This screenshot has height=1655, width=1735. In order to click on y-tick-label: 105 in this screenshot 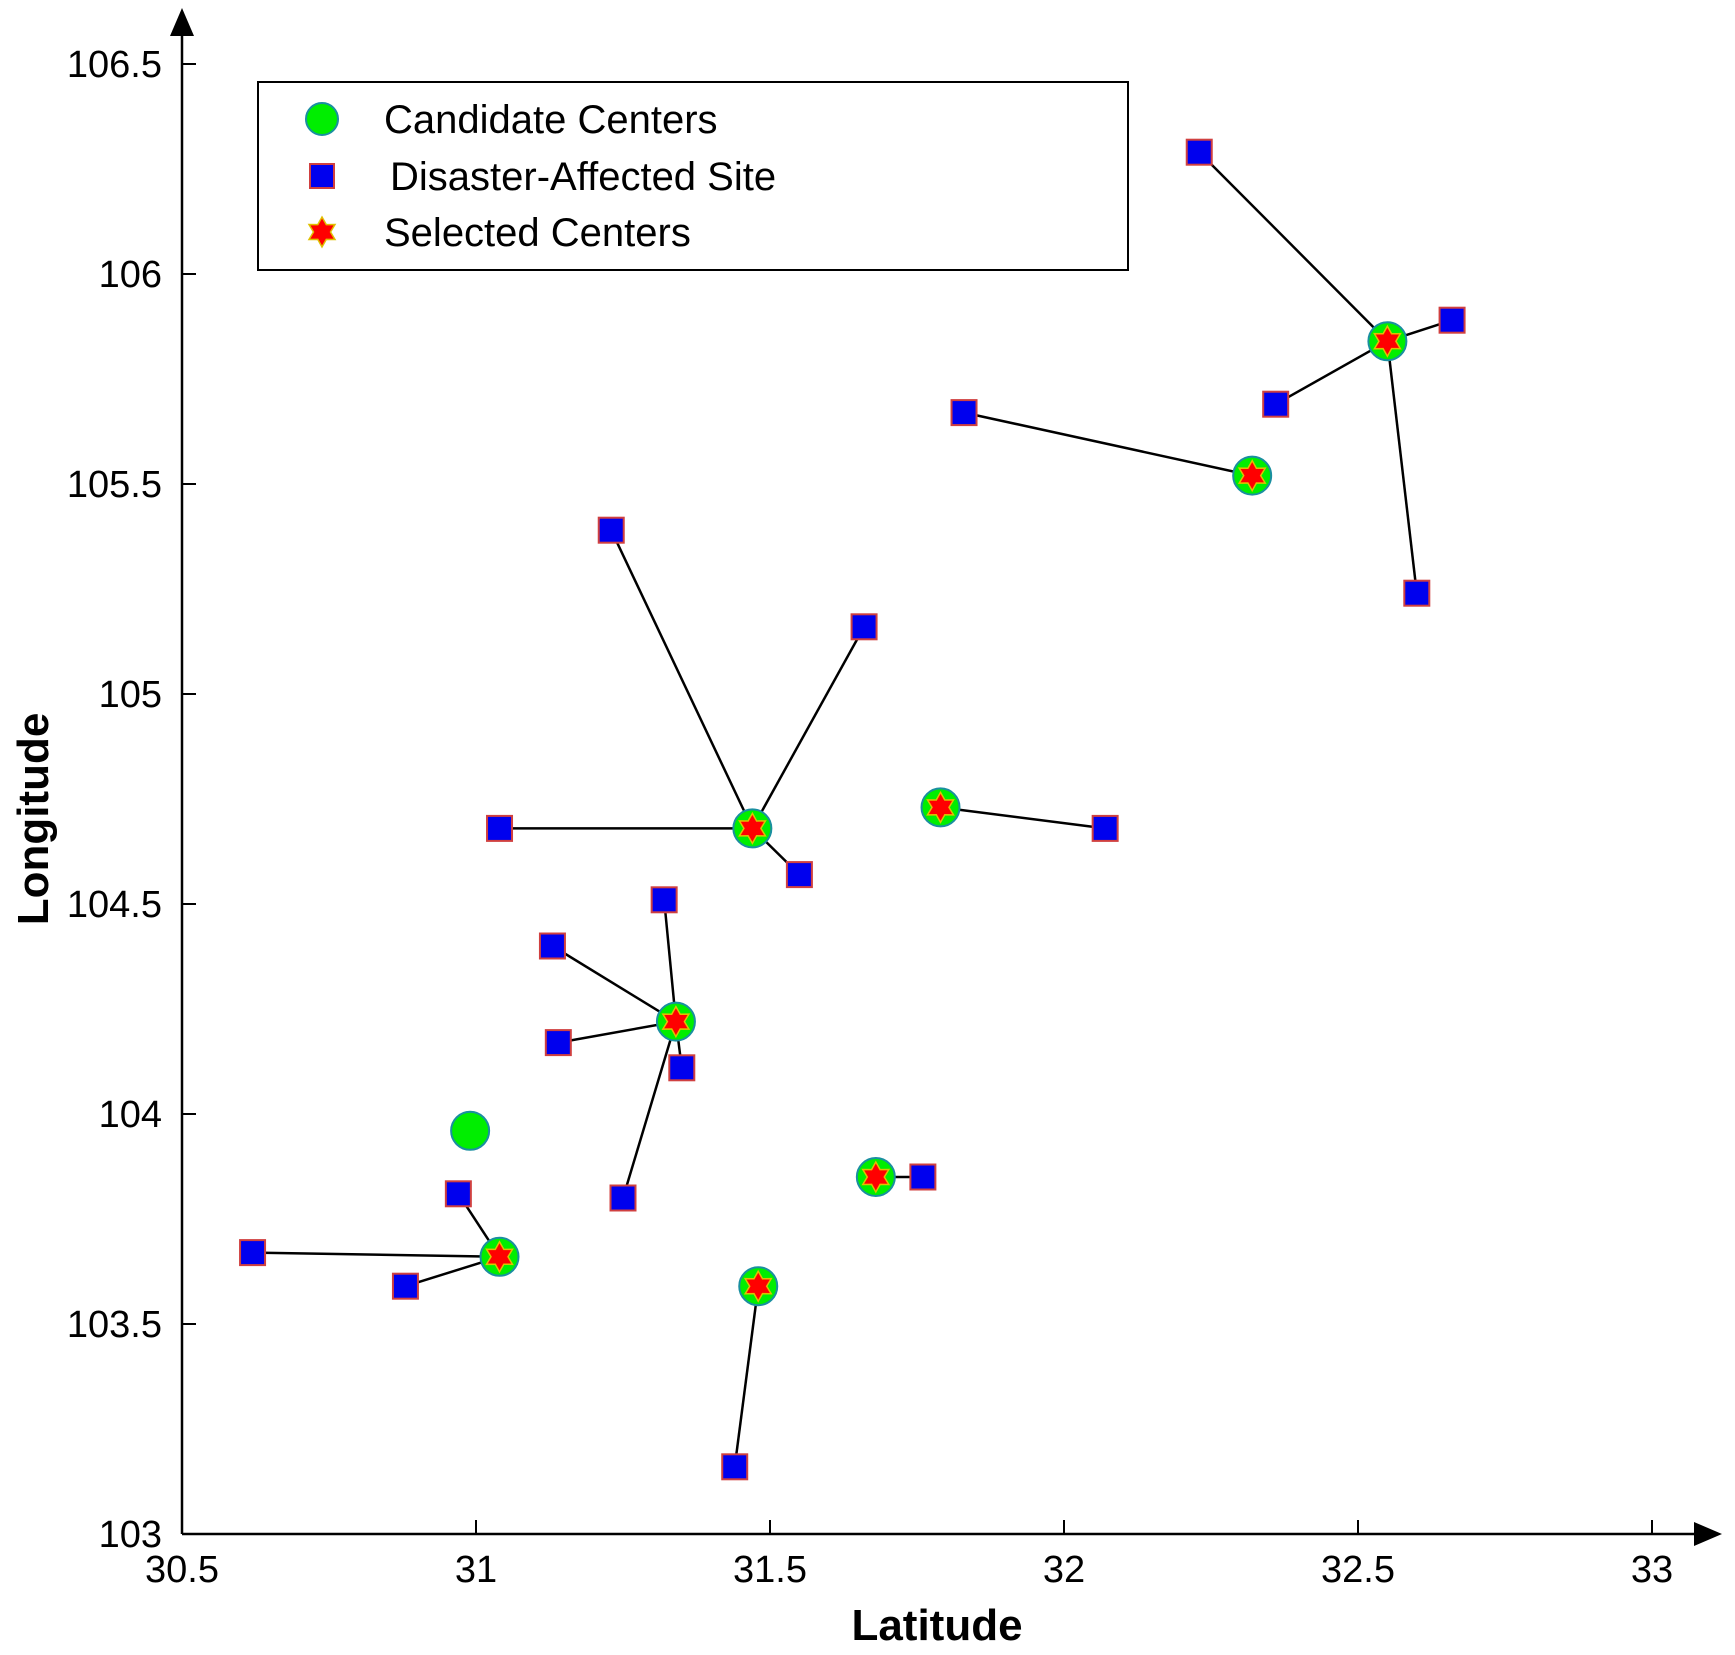, I will do `click(130, 695)`.